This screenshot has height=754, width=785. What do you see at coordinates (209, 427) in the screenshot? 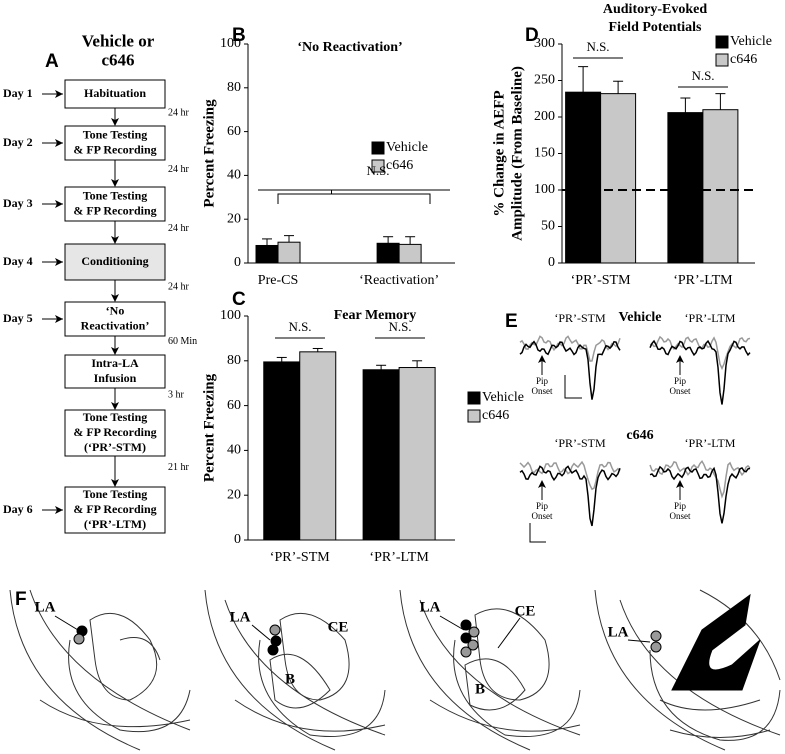
I see `y-label: Percent Freezing` at bounding box center [209, 427].